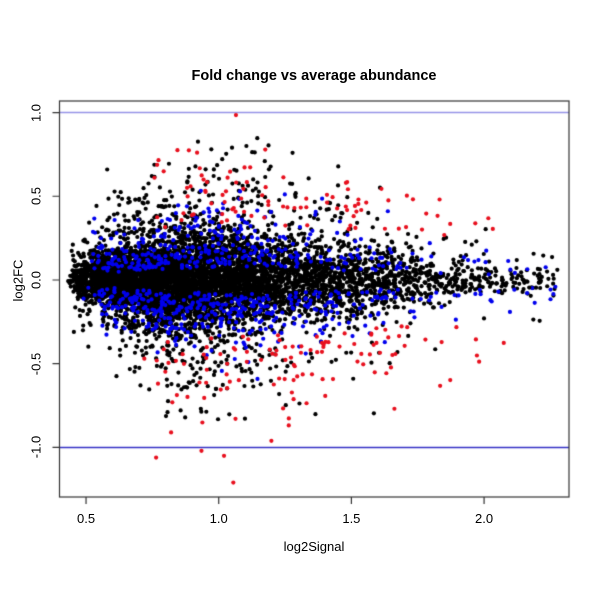 This screenshot has width=600, height=600. What do you see at coordinates (314, 546) in the screenshot?
I see `x-axis-label: log2Signal` at bounding box center [314, 546].